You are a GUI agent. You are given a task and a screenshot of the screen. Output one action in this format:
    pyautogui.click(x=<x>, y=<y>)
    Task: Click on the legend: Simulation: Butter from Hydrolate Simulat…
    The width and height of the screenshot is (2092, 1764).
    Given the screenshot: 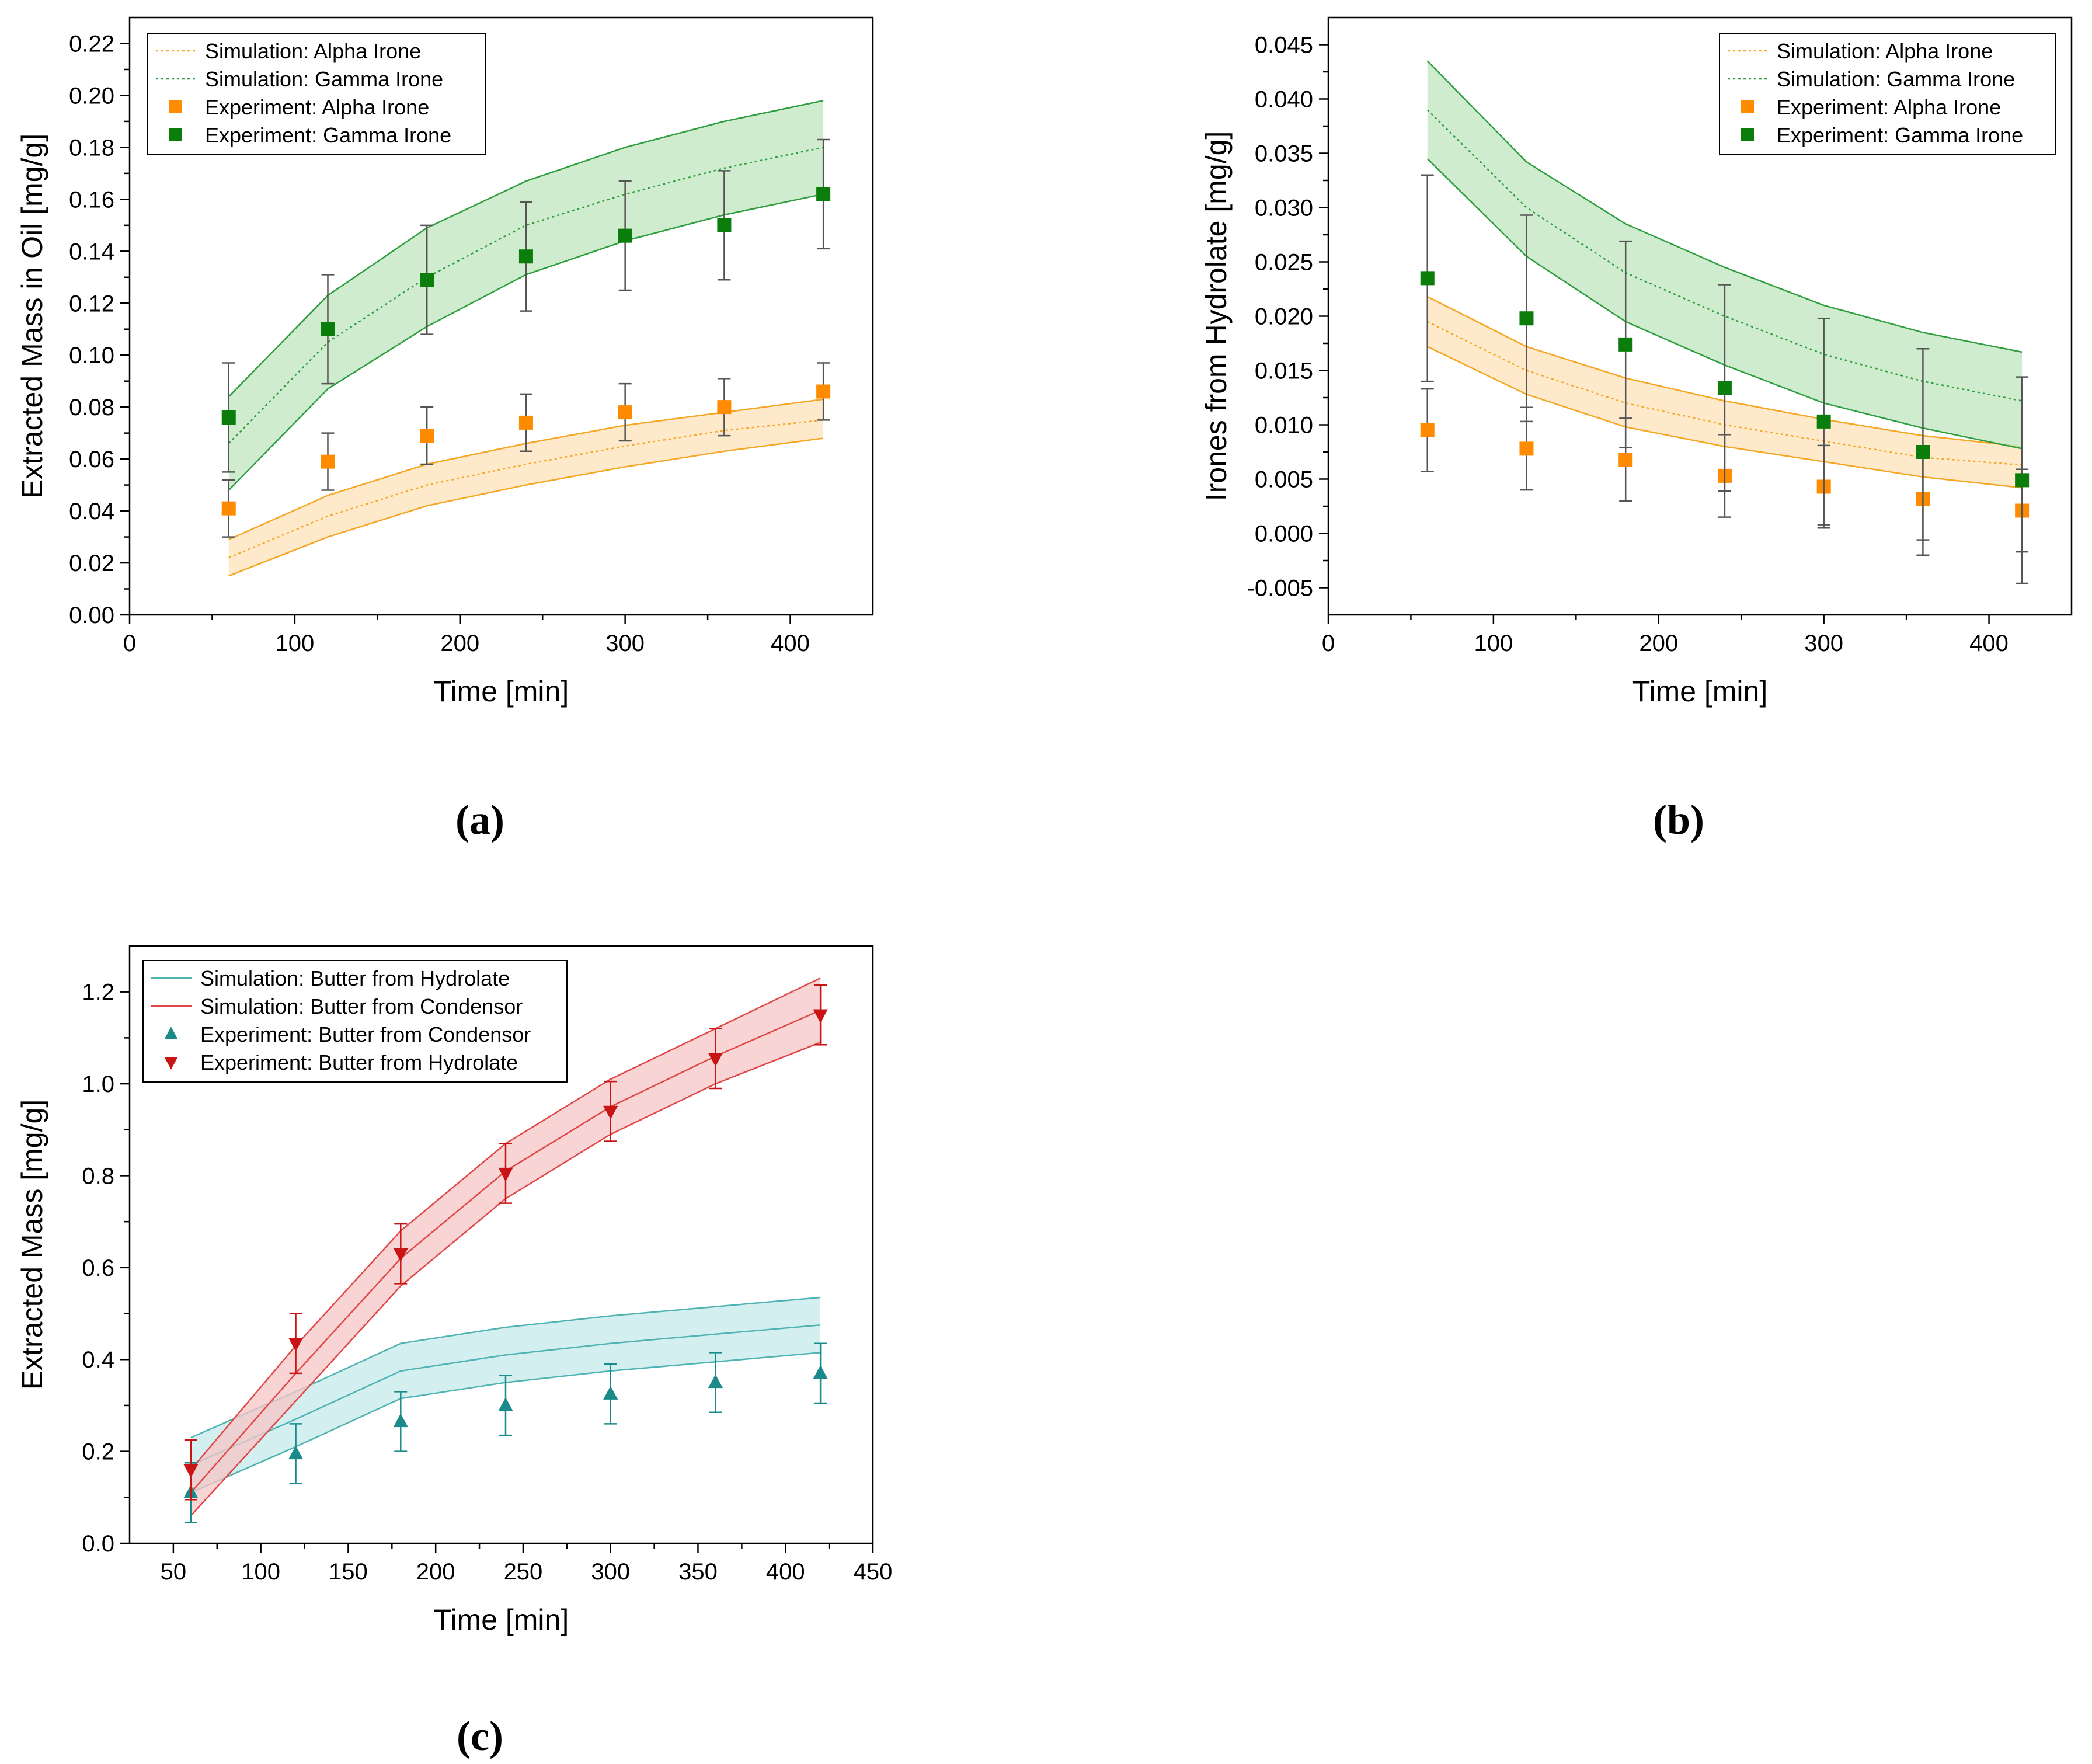 What is the action you would take?
    pyautogui.click(x=355, y=1021)
    